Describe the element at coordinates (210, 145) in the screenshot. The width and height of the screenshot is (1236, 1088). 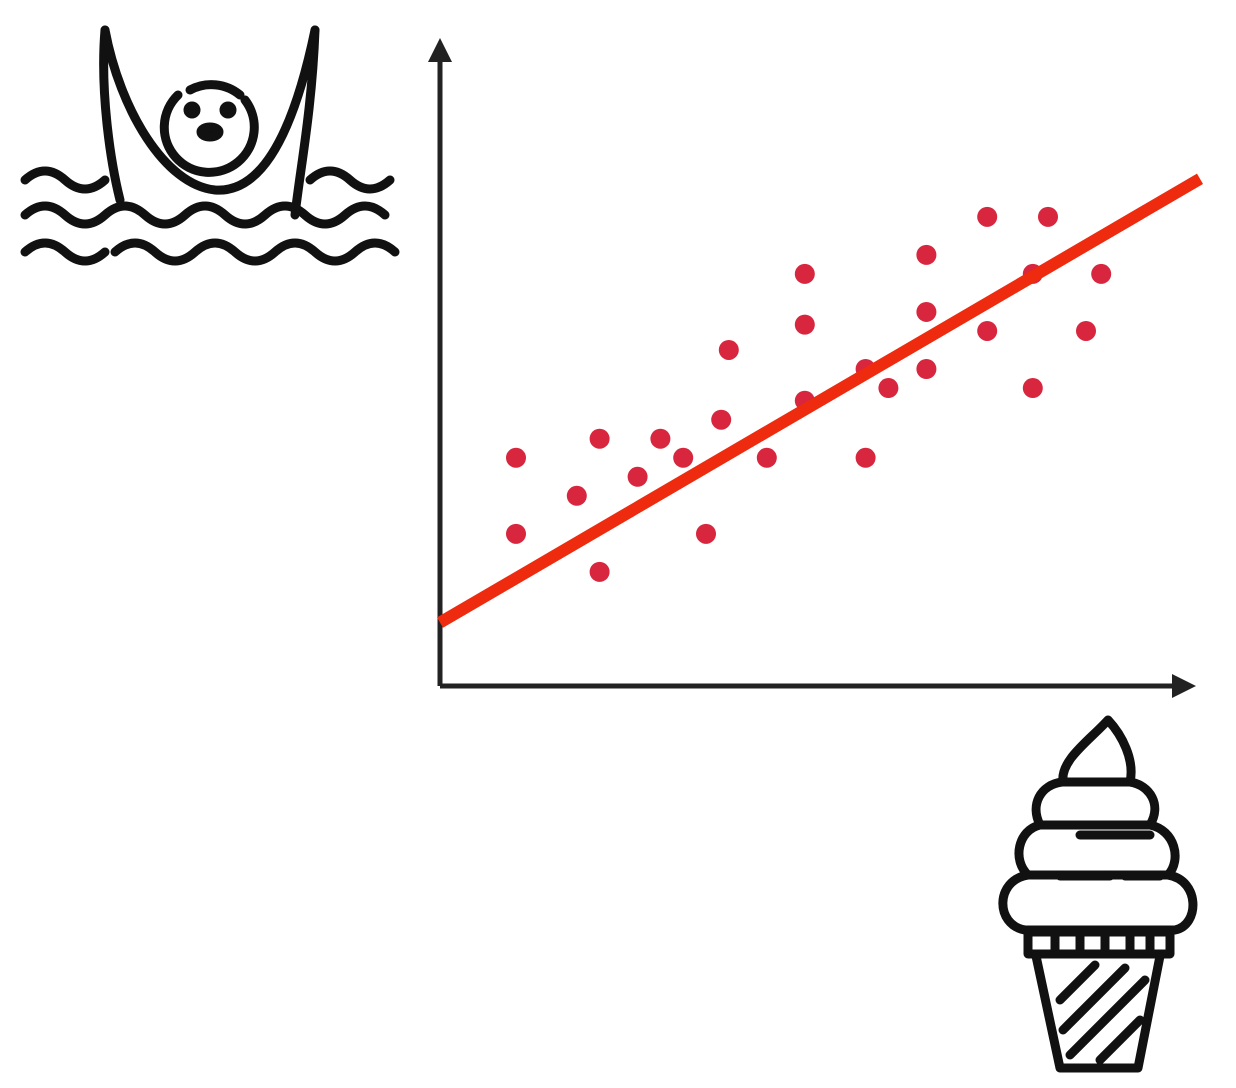
I see `drowning-person-icon` at that location.